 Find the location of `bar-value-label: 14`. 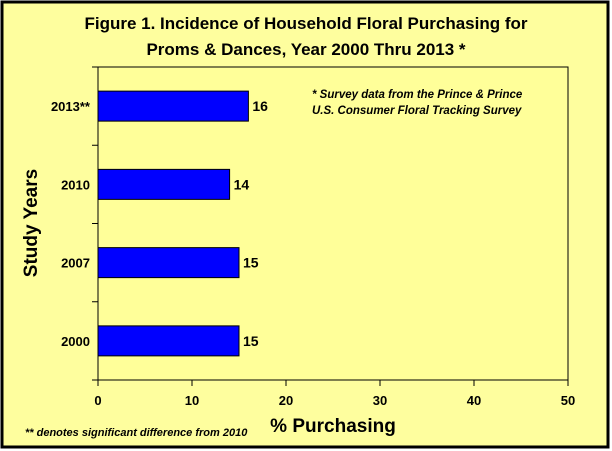

bar-value-label: 14 is located at coordinates (242, 184).